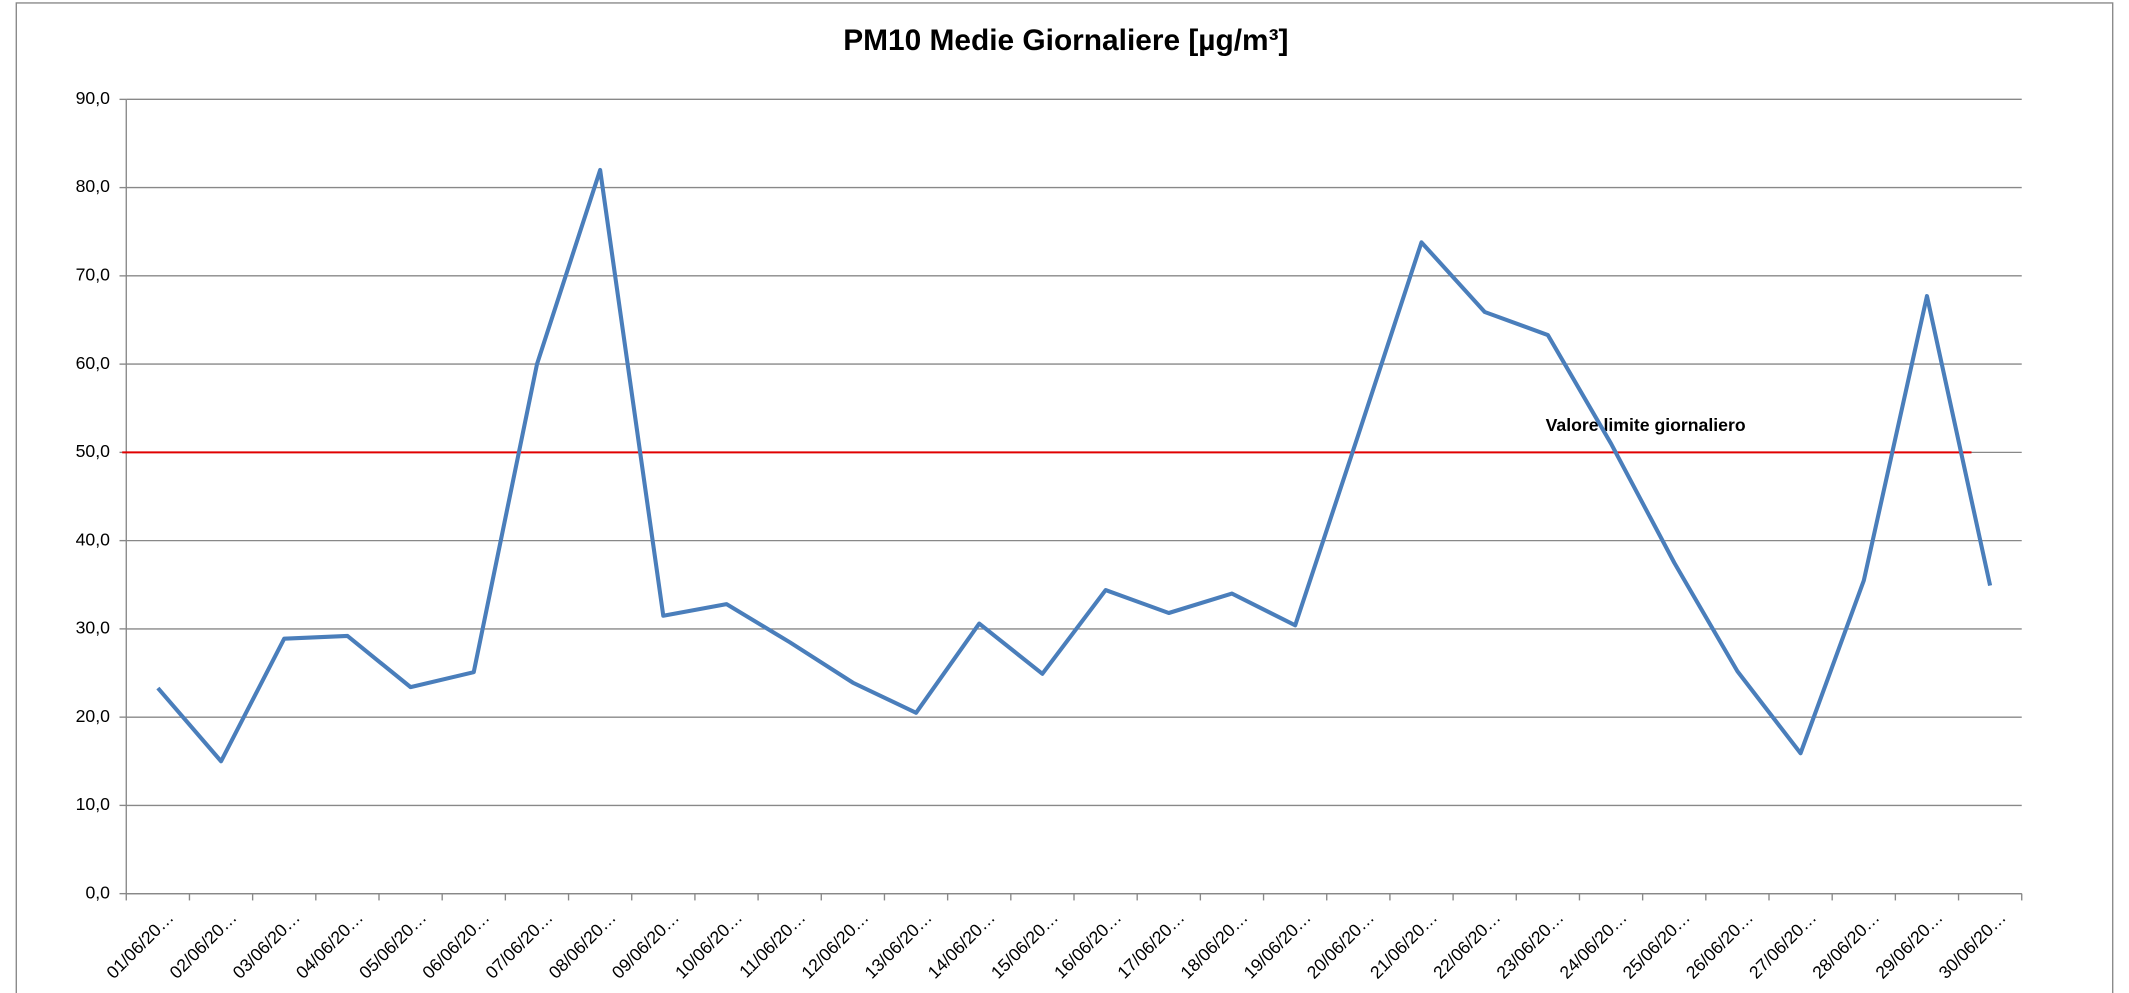 The image size is (2129, 993). What do you see at coordinates (93, 804) in the screenshot?
I see `y-tick-label: 10,0` at bounding box center [93, 804].